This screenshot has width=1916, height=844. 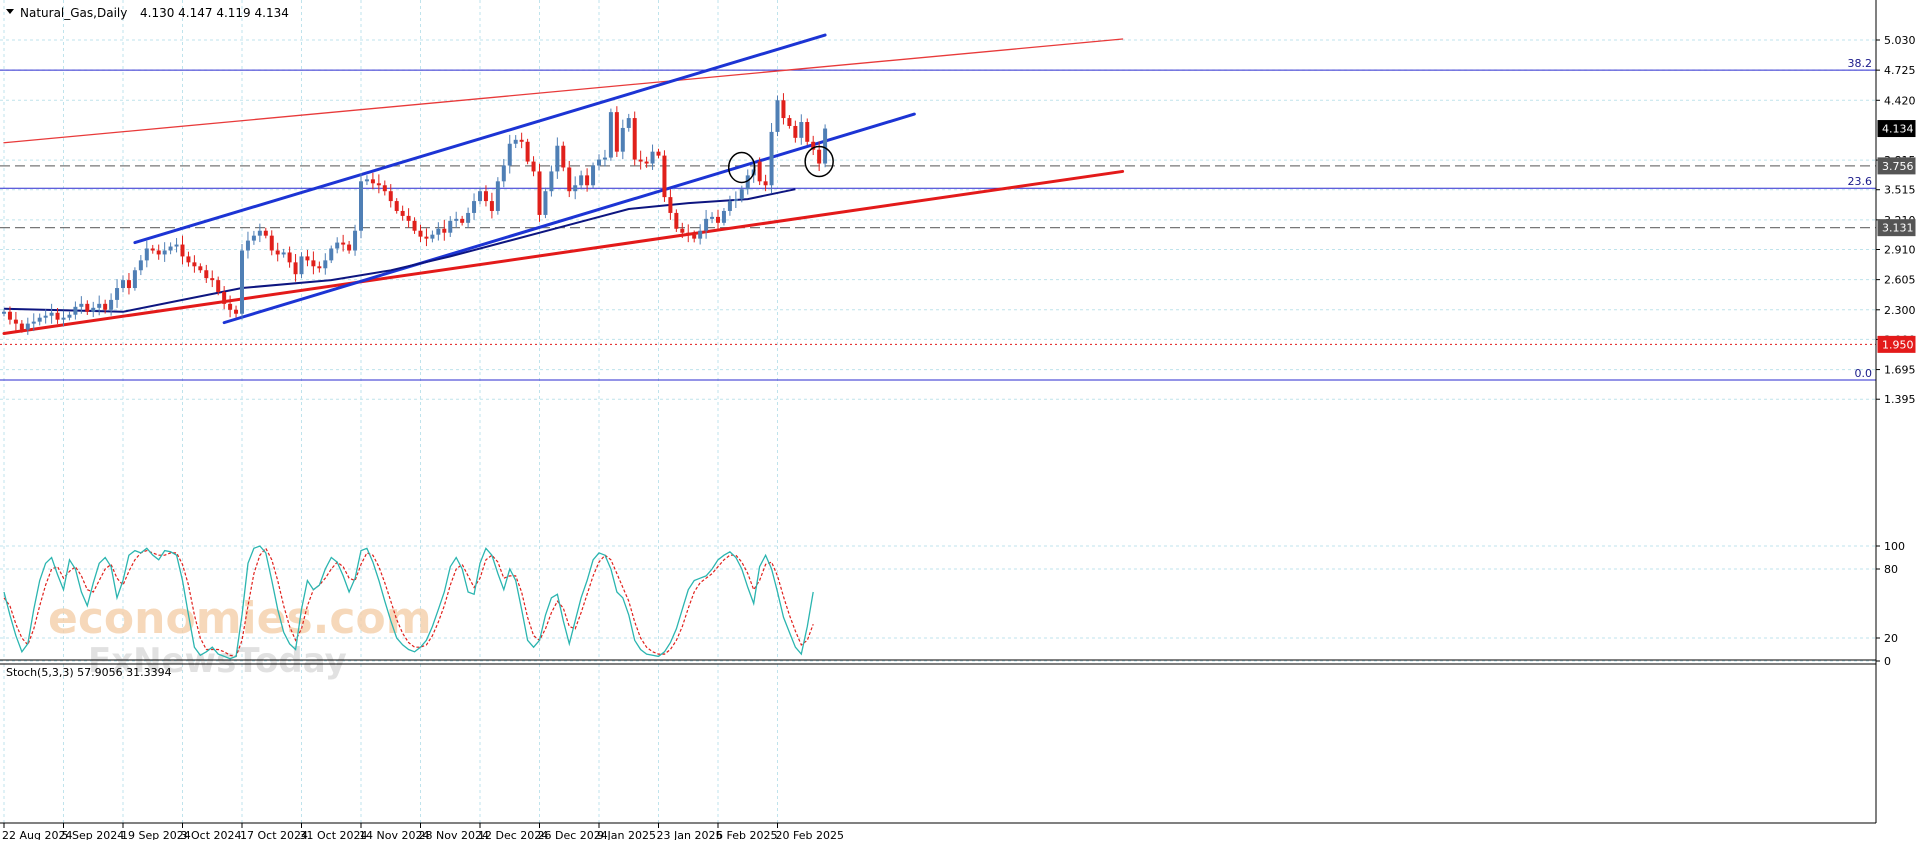 I want to click on highlight-circles, so click(x=780, y=164).